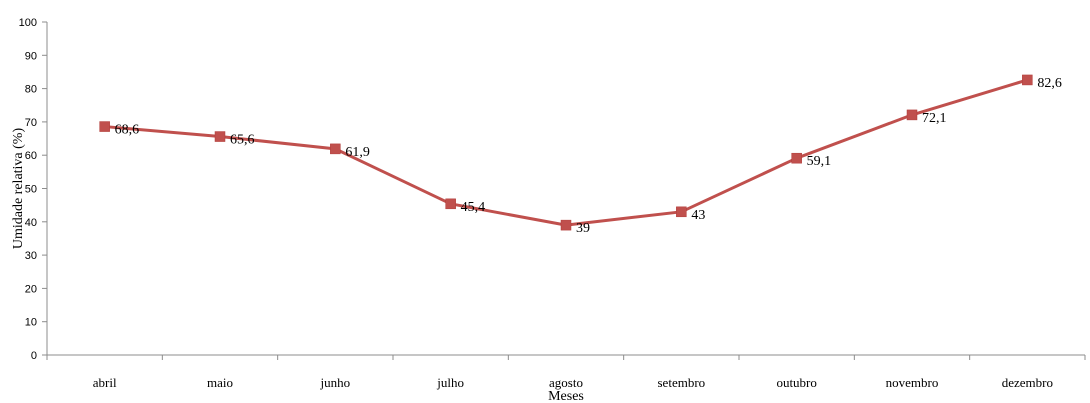 The width and height of the screenshot is (1090, 403). I want to click on data-label: 72,1, so click(934, 118).